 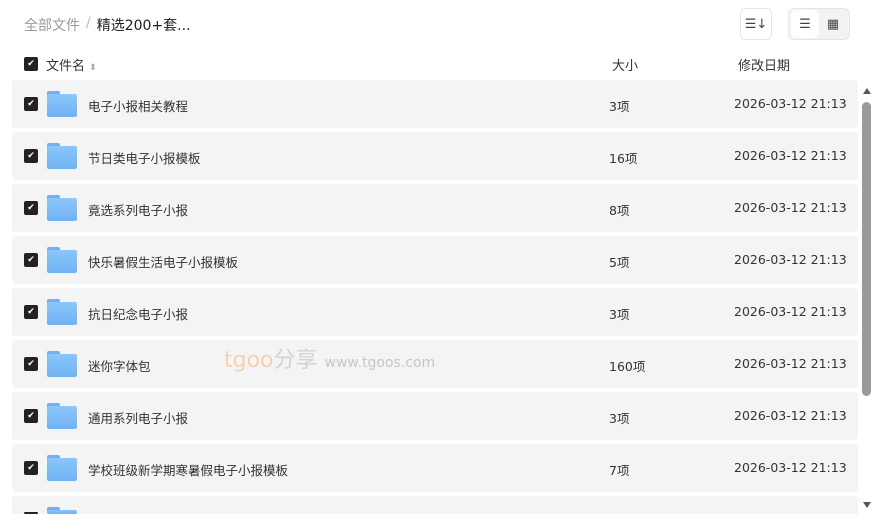 I want to click on breadcrumb-root: 全部文件, so click(x=52, y=26).